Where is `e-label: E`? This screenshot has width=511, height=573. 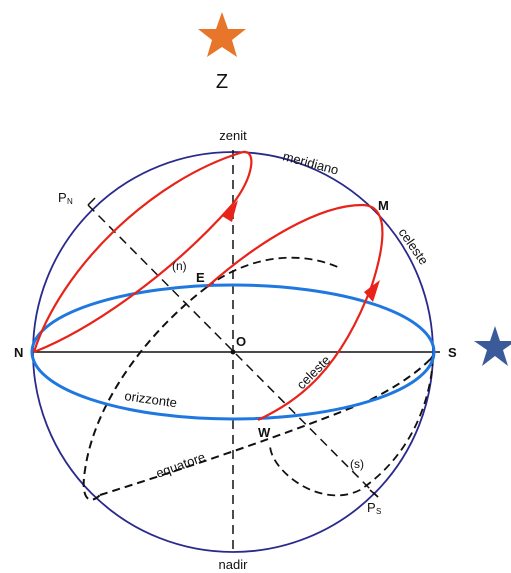
e-label: E is located at coordinates (200, 277).